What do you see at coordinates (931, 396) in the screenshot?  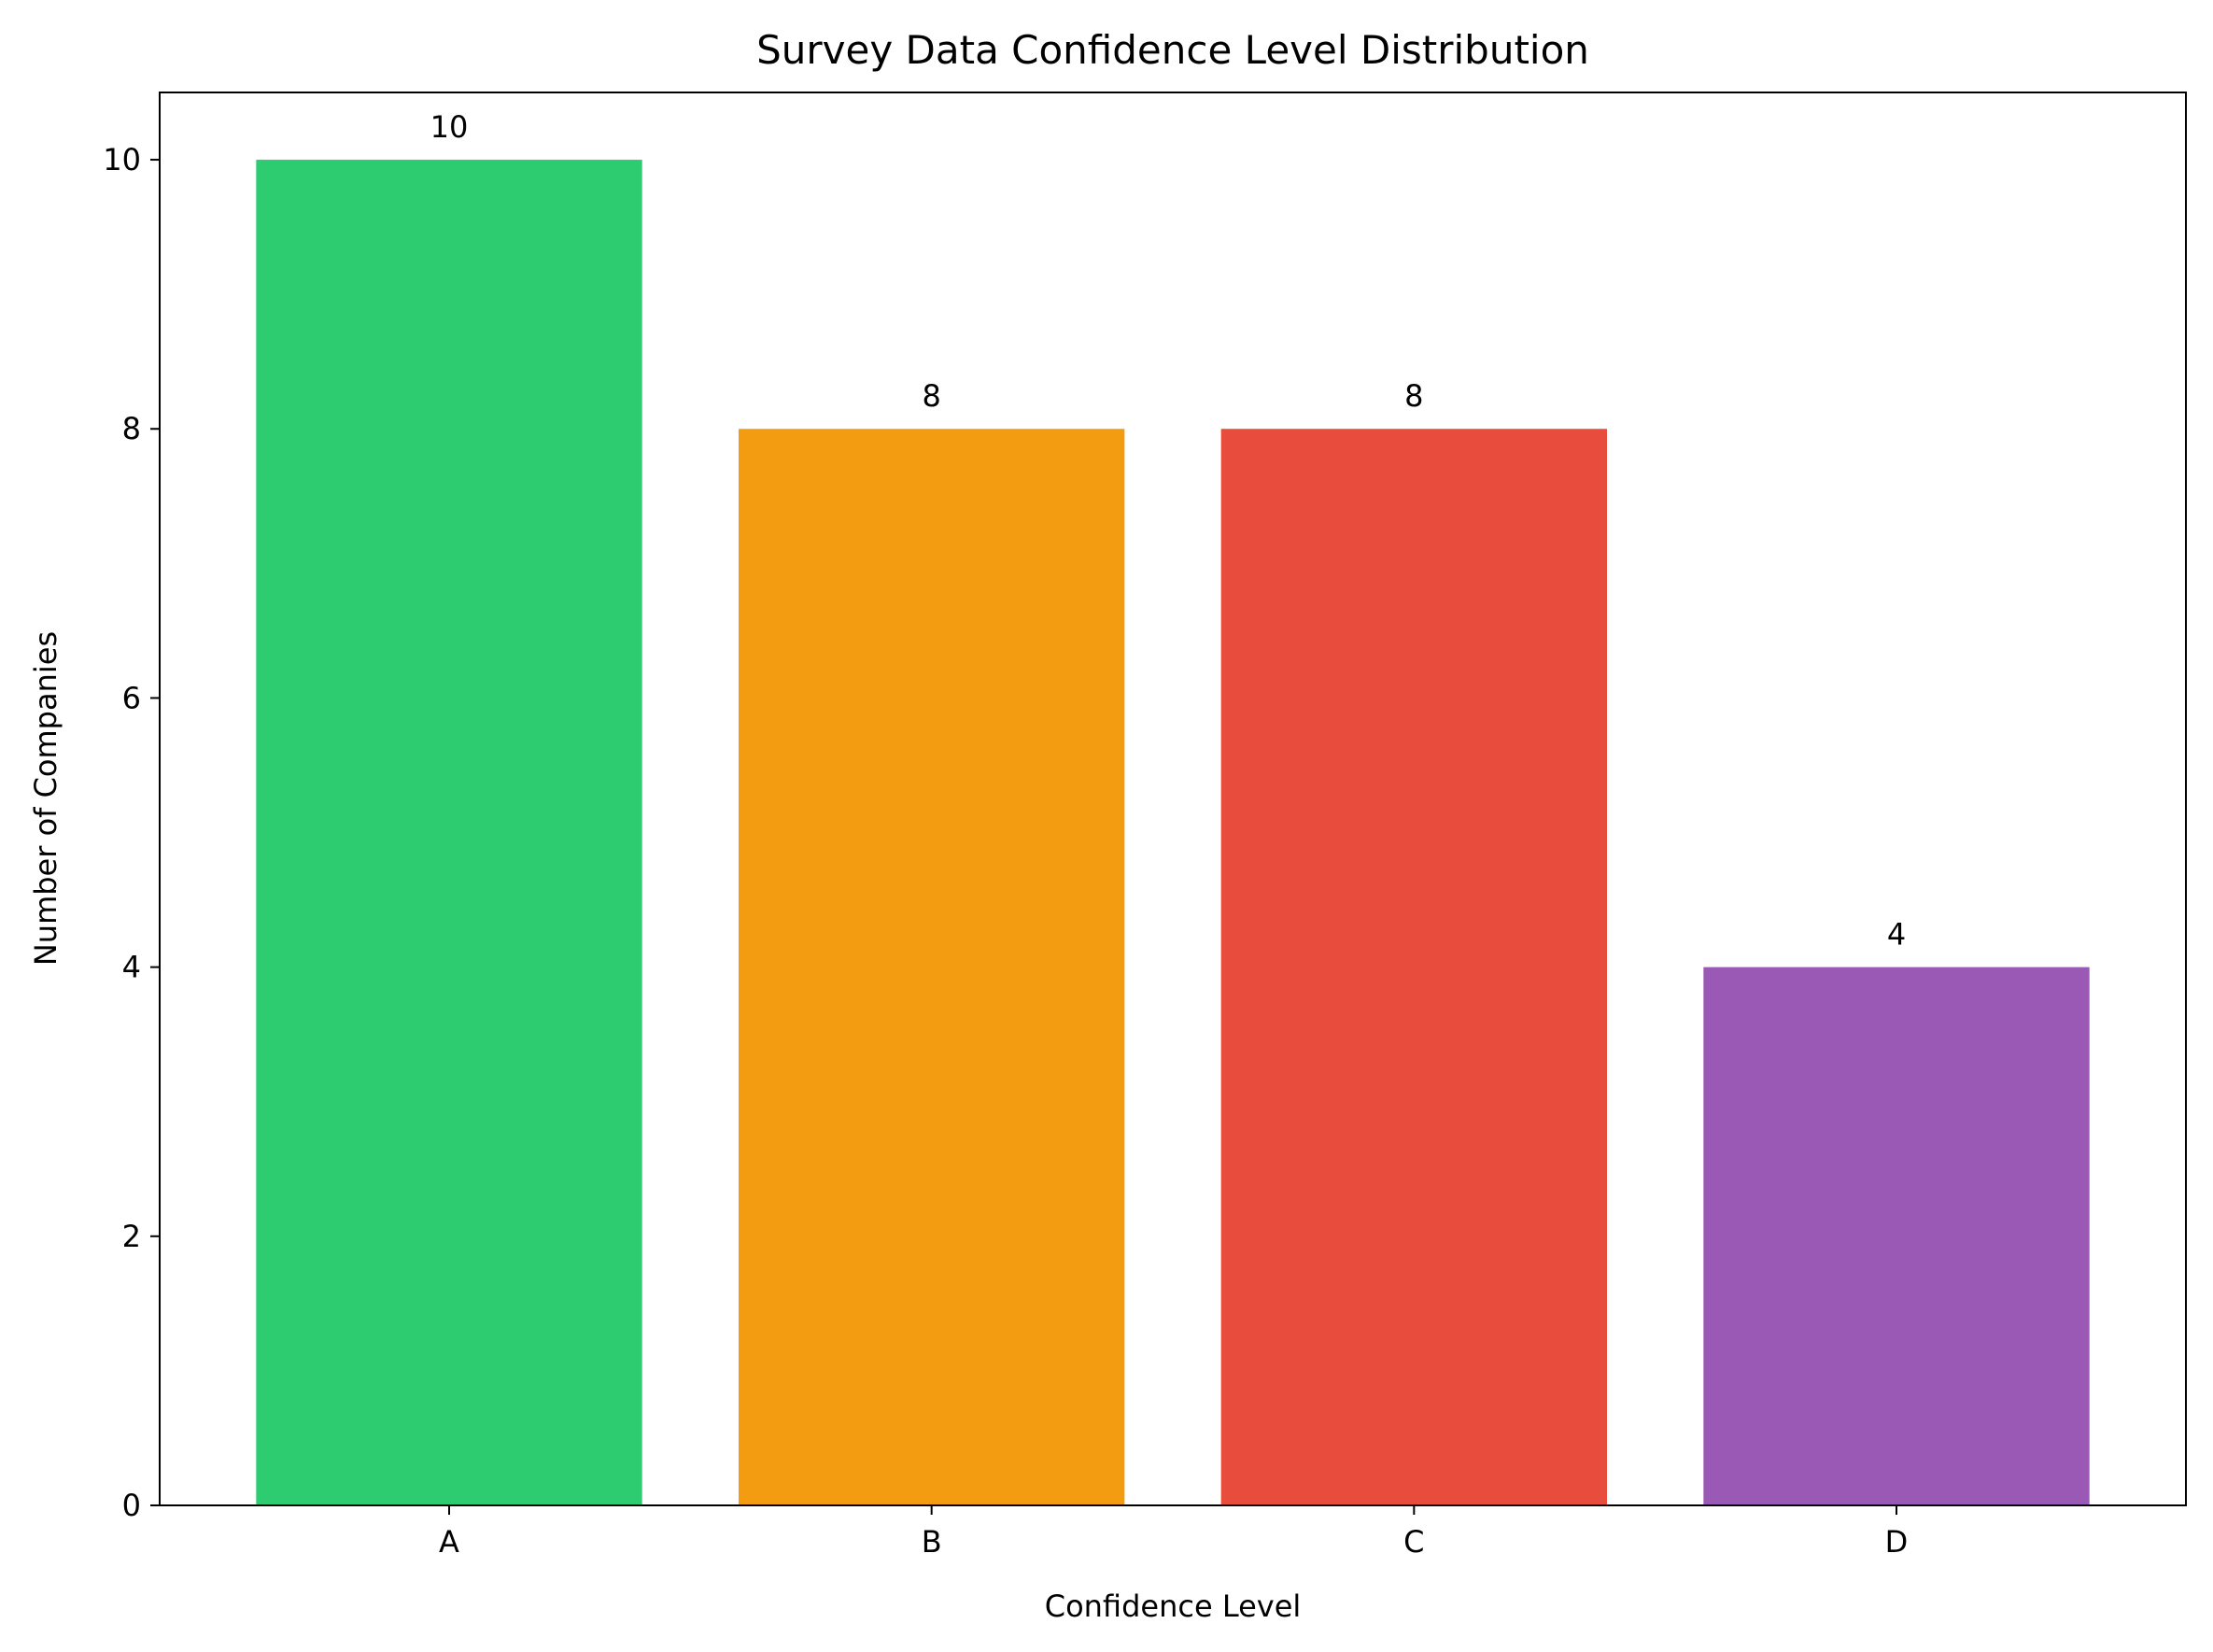 I see `data-label-b: 8` at bounding box center [931, 396].